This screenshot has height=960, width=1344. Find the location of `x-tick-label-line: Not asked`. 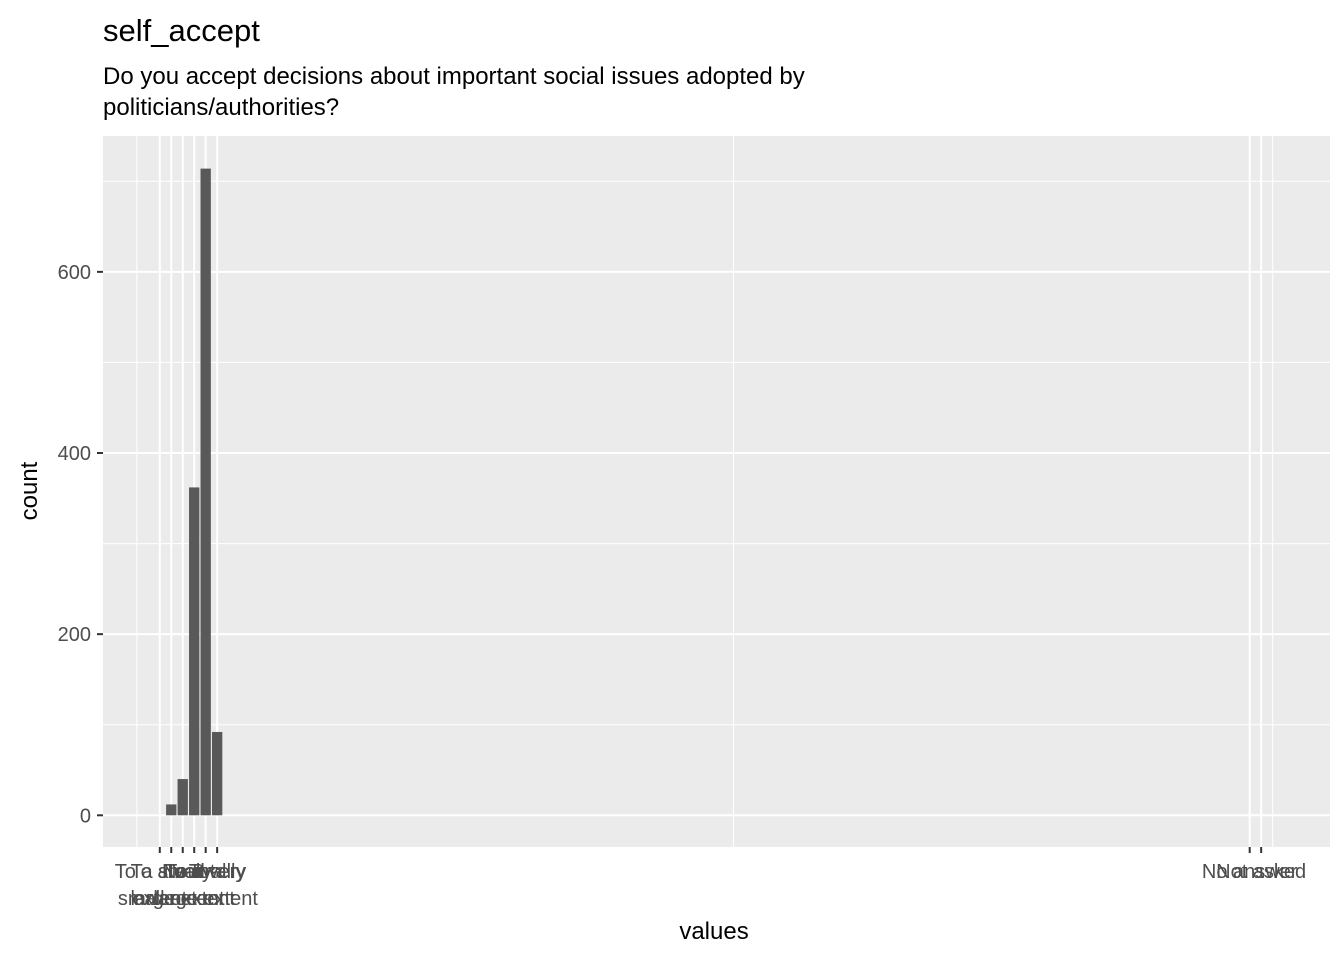

x-tick-label-line: Not asked is located at coordinates (1261, 872).